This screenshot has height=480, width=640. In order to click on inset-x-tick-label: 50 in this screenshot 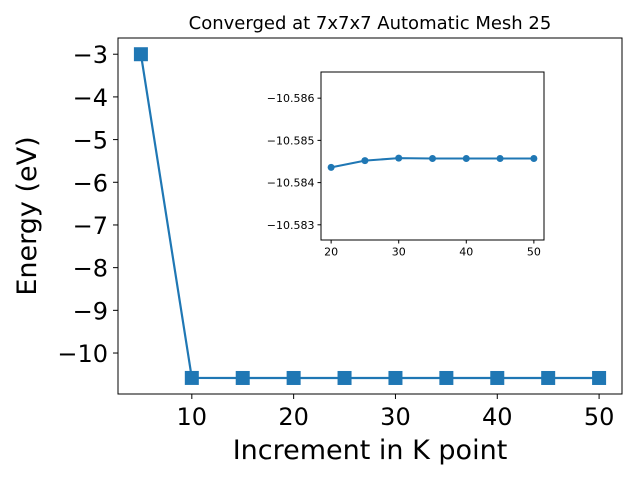, I will do `click(534, 252)`.